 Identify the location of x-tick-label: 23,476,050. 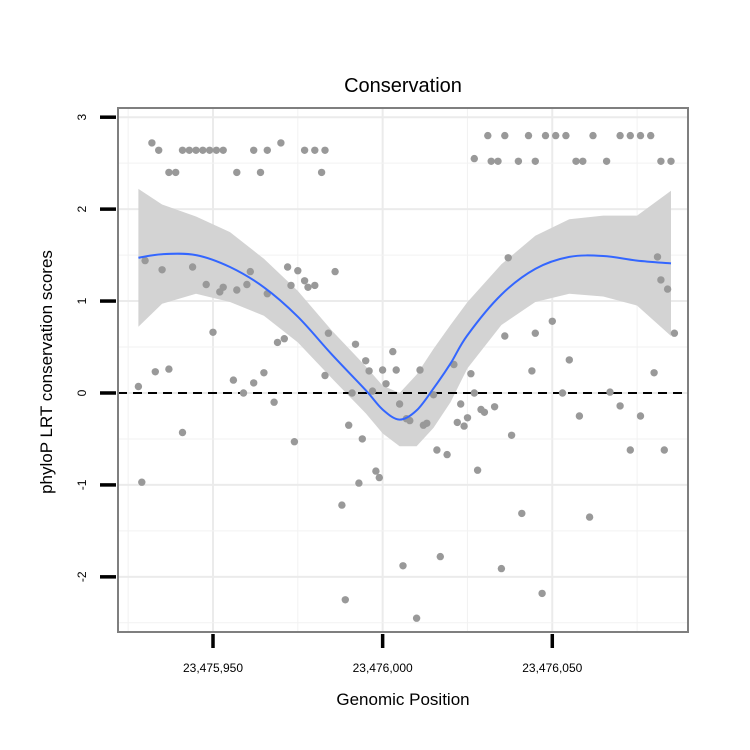
(552, 668).